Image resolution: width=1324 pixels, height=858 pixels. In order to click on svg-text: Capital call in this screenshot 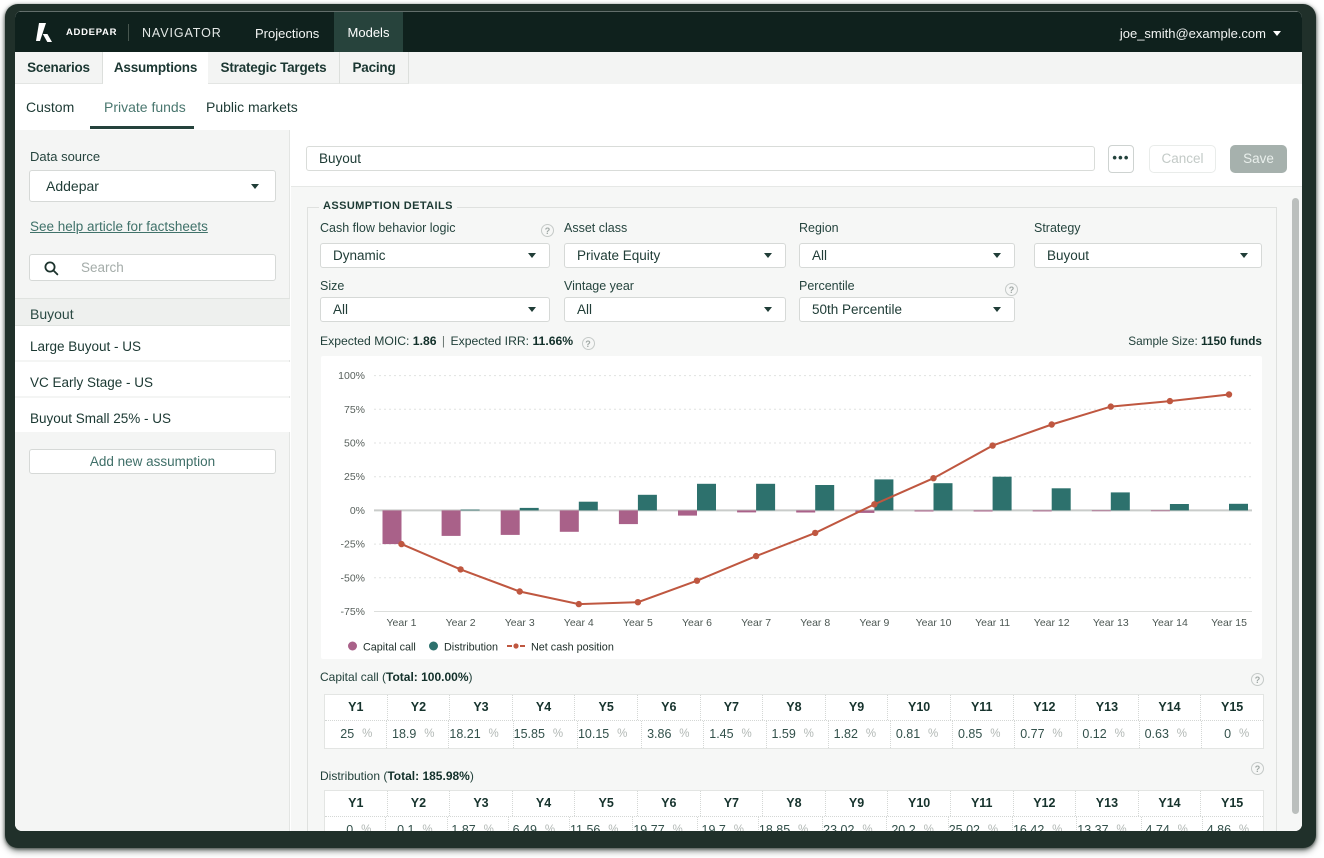, I will do `click(389, 648)`.